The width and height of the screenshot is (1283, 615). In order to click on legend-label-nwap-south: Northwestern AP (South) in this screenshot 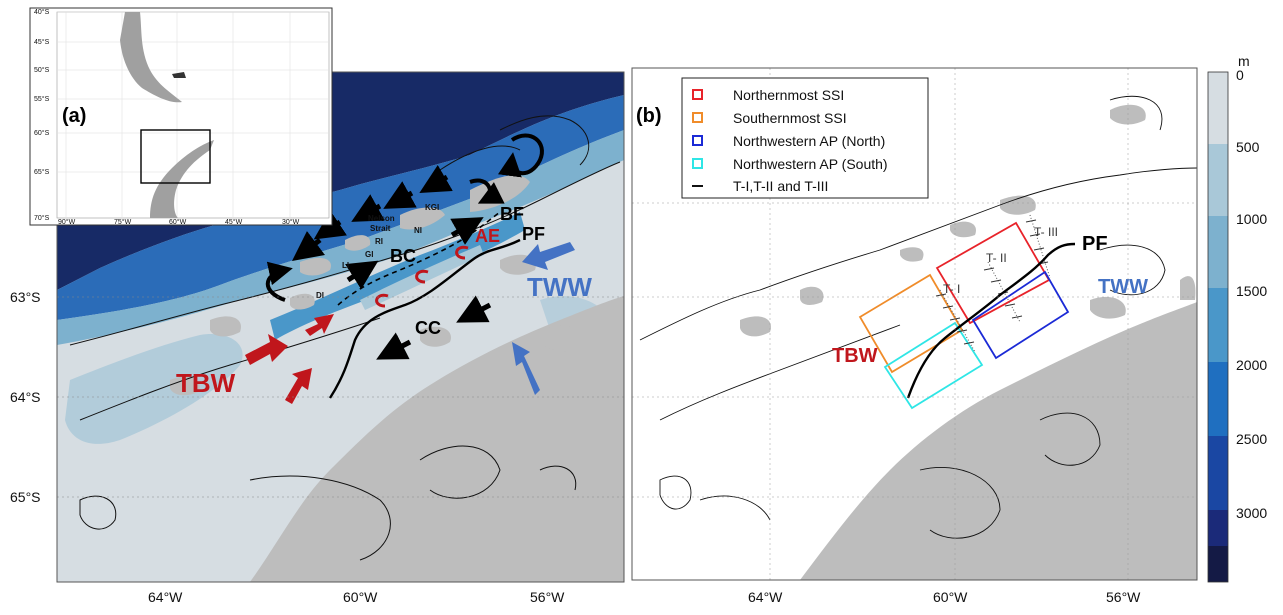, I will do `click(810, 164)`.